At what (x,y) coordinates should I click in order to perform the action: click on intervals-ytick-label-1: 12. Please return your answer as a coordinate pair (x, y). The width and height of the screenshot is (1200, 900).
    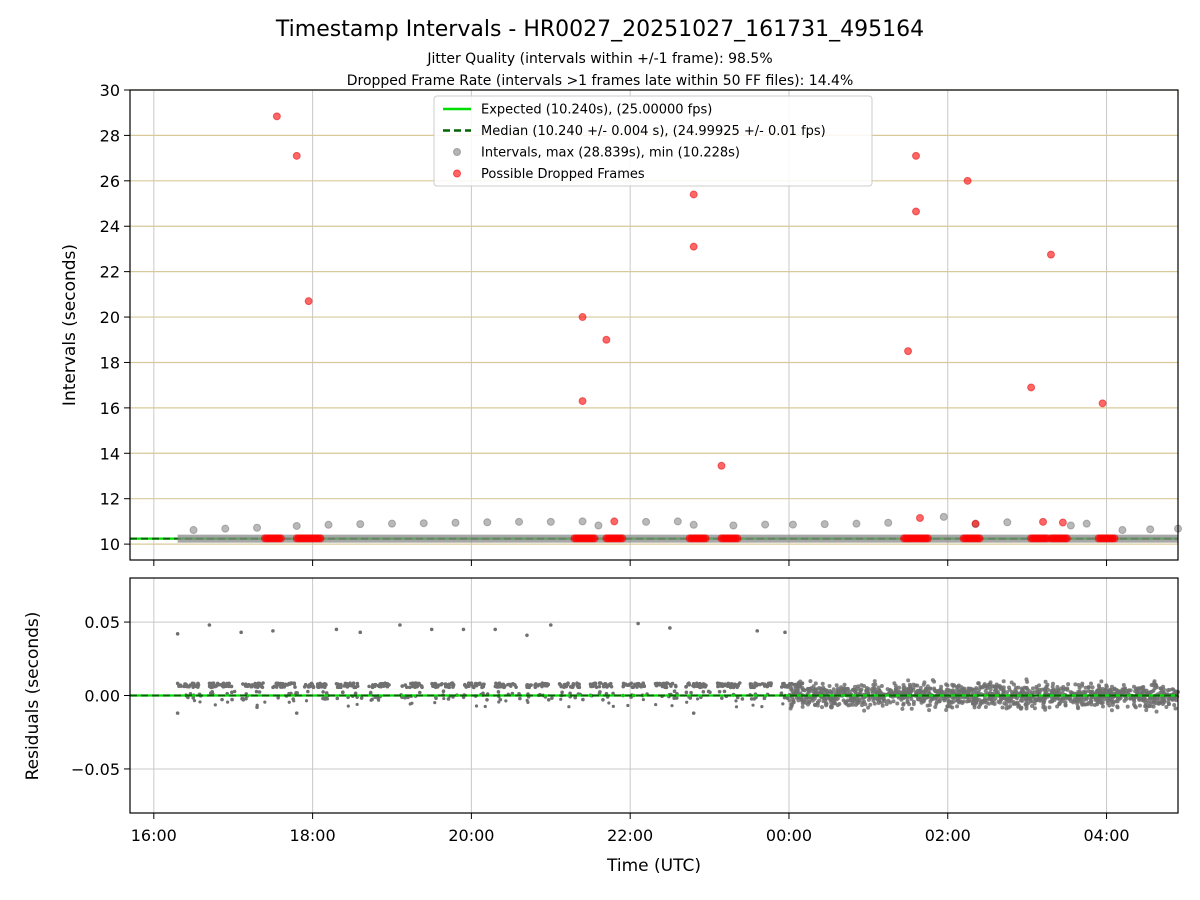
    Looking at the image, I should click on (110, 499).